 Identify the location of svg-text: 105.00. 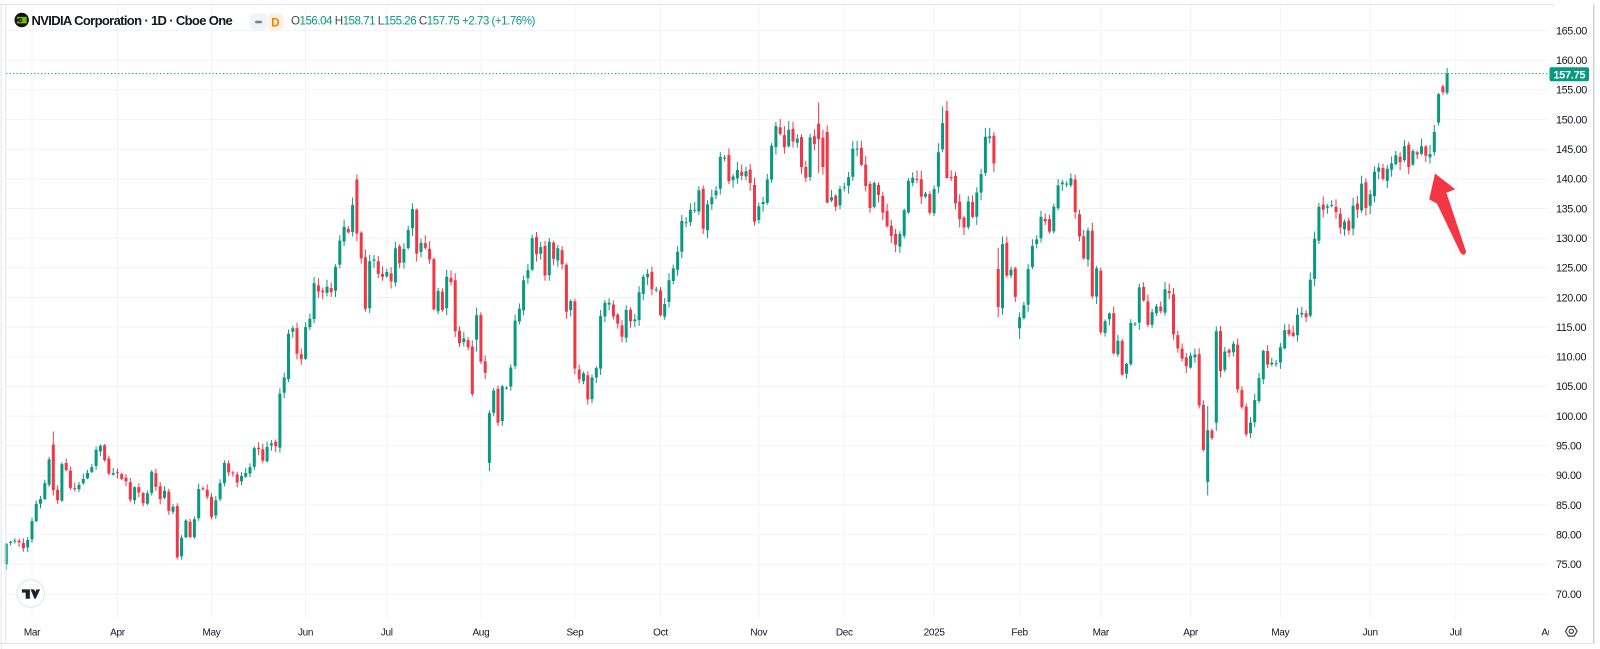
(1571, 387).